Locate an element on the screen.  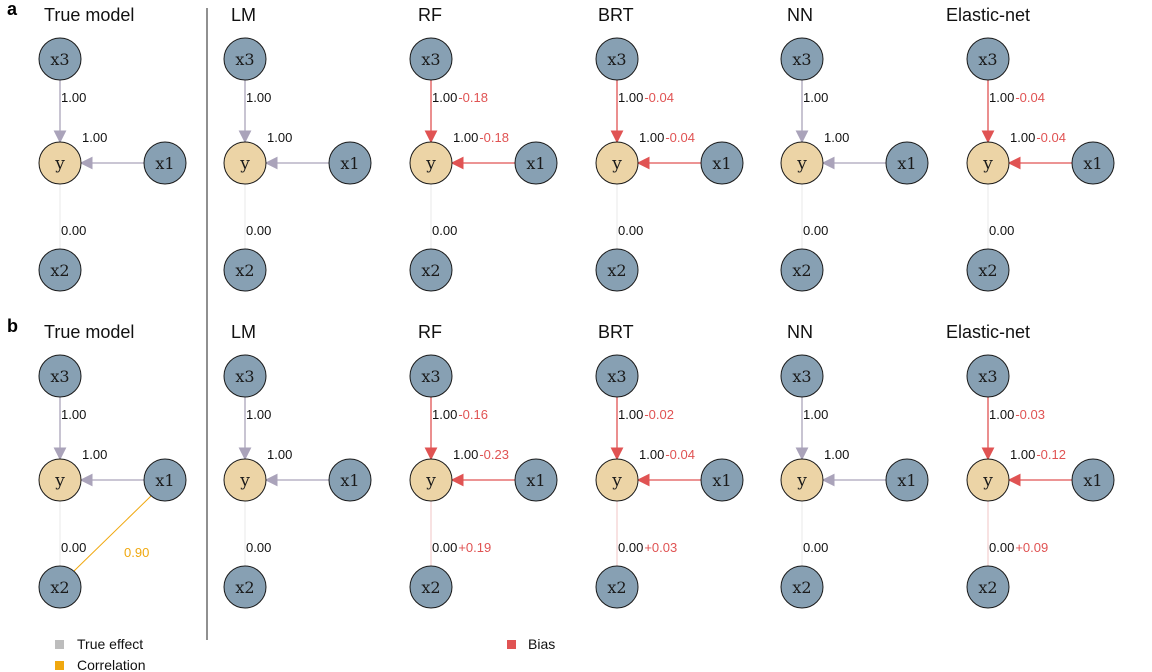
coef-x3: 1.00-0.18 is located at coordinates (460, 97).